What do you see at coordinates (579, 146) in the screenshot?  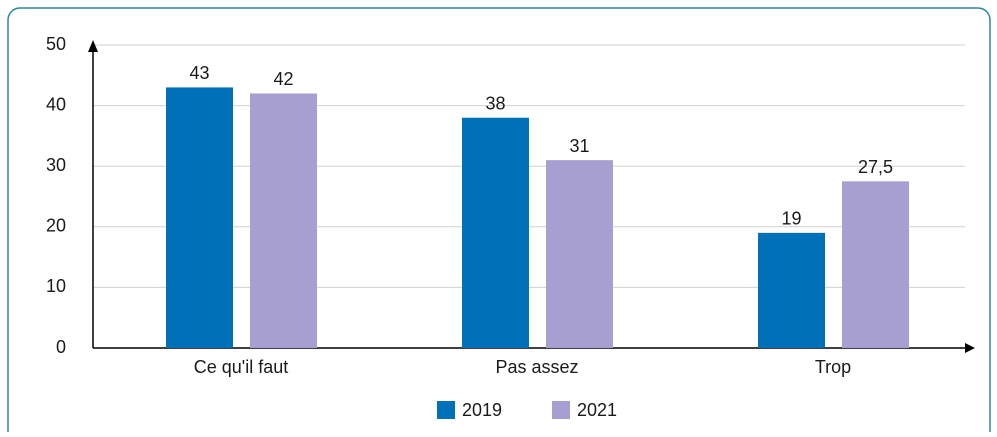 I see `data-label: 31` at bounding box center [579, 146].